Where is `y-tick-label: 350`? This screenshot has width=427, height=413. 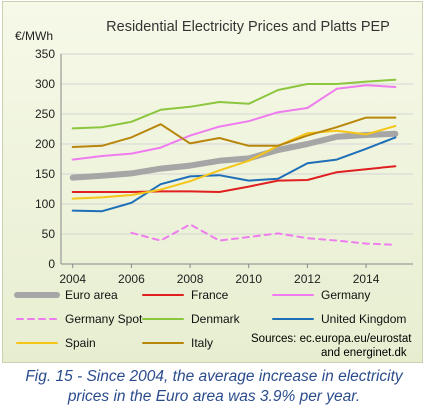
y-tick-label: 350 is located at coordinates (45, 54).